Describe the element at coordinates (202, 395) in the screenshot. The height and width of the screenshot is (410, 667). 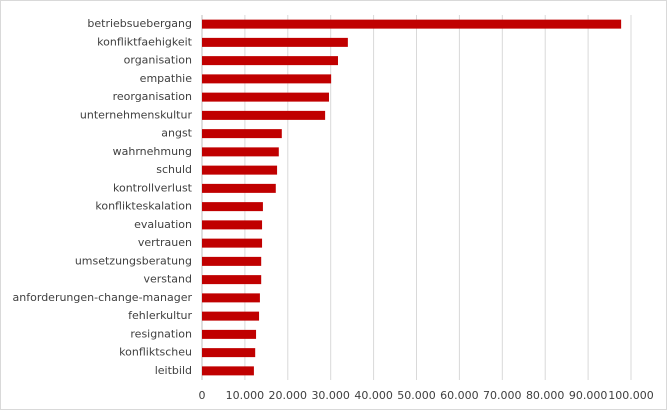
I see `x-tick-label: 0` at that location.